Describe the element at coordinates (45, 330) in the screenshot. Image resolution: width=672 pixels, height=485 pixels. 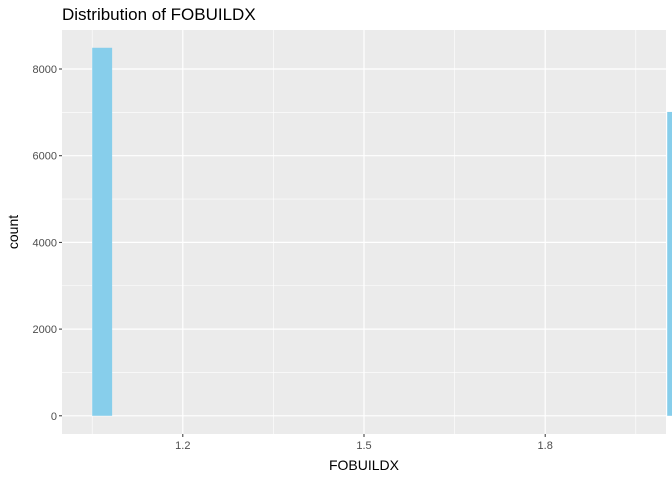
I see `y-tick-label: 2000` at that location.